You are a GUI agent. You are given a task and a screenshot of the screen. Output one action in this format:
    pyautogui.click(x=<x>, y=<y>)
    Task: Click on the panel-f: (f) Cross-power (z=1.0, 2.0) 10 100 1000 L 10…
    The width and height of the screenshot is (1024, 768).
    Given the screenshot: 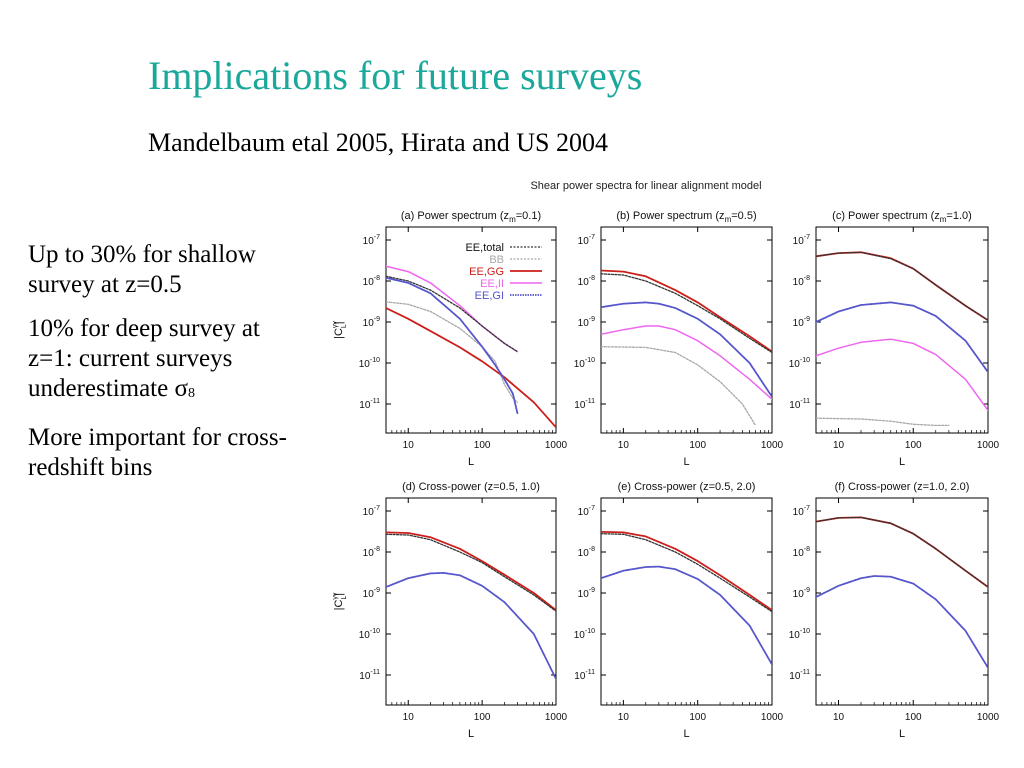 What is the action you would take?
    pyautogui.click(x=894, y=610)
    